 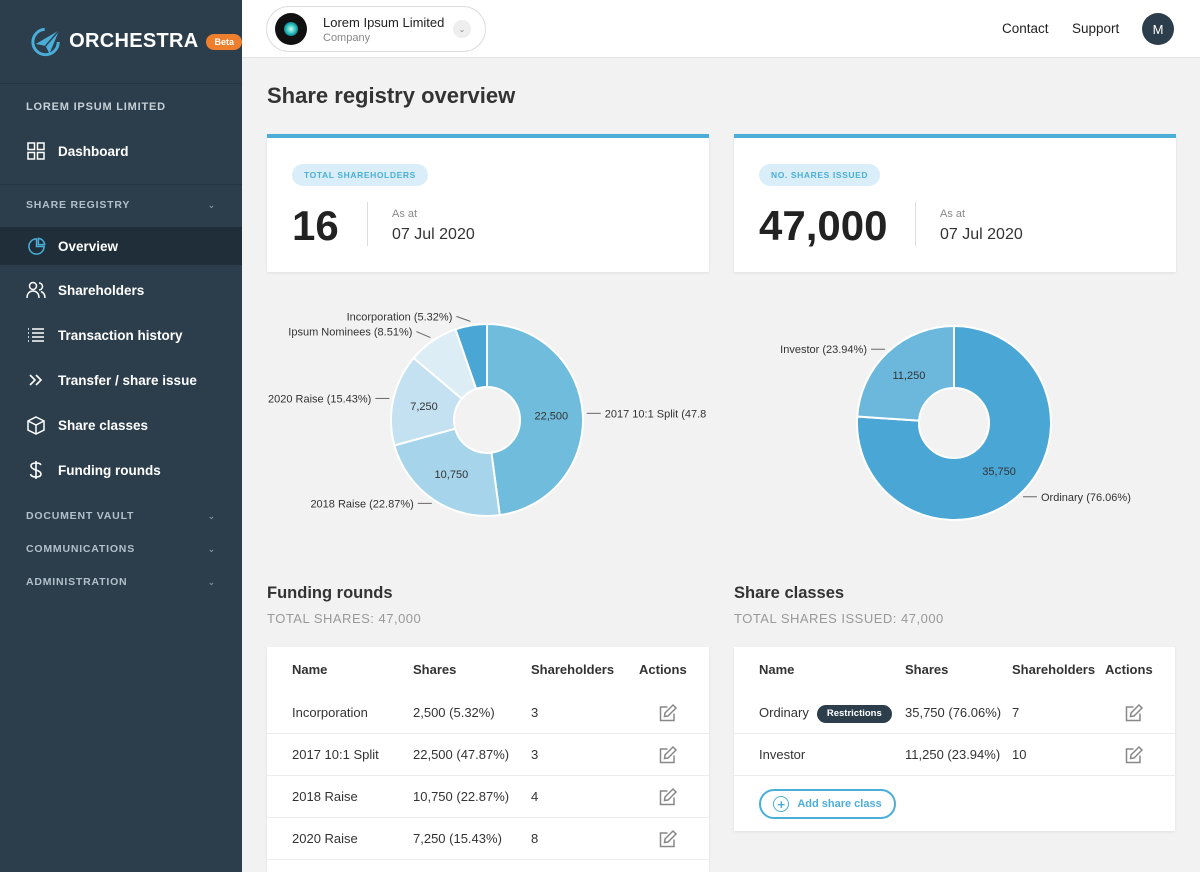 I want to click on slice-value-label: 10,750, so click(x=452, y=475).